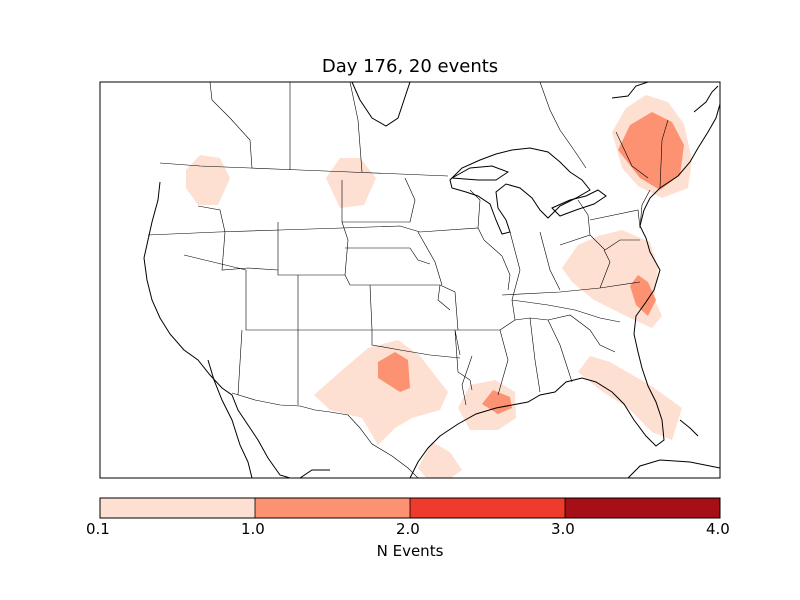  I want to click on hotspot-texas-light, so click(381, 392).